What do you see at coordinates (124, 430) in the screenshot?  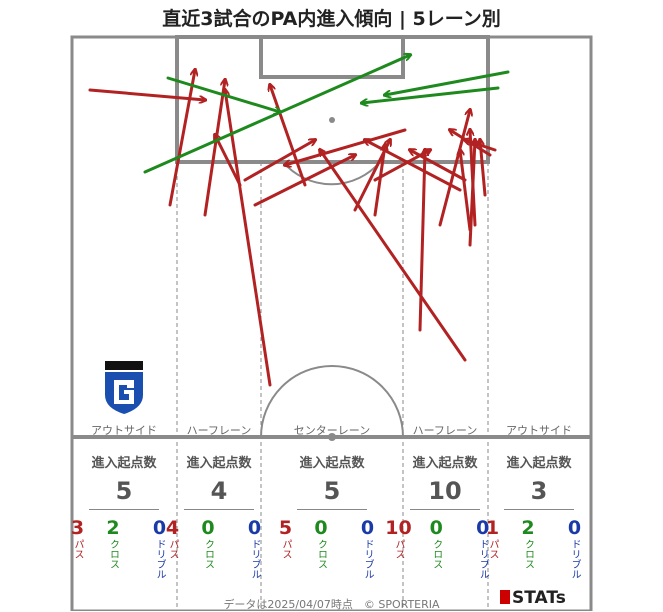 I see `lane-label-outside-left: アウトサイド` at bounding box center [124, 430].